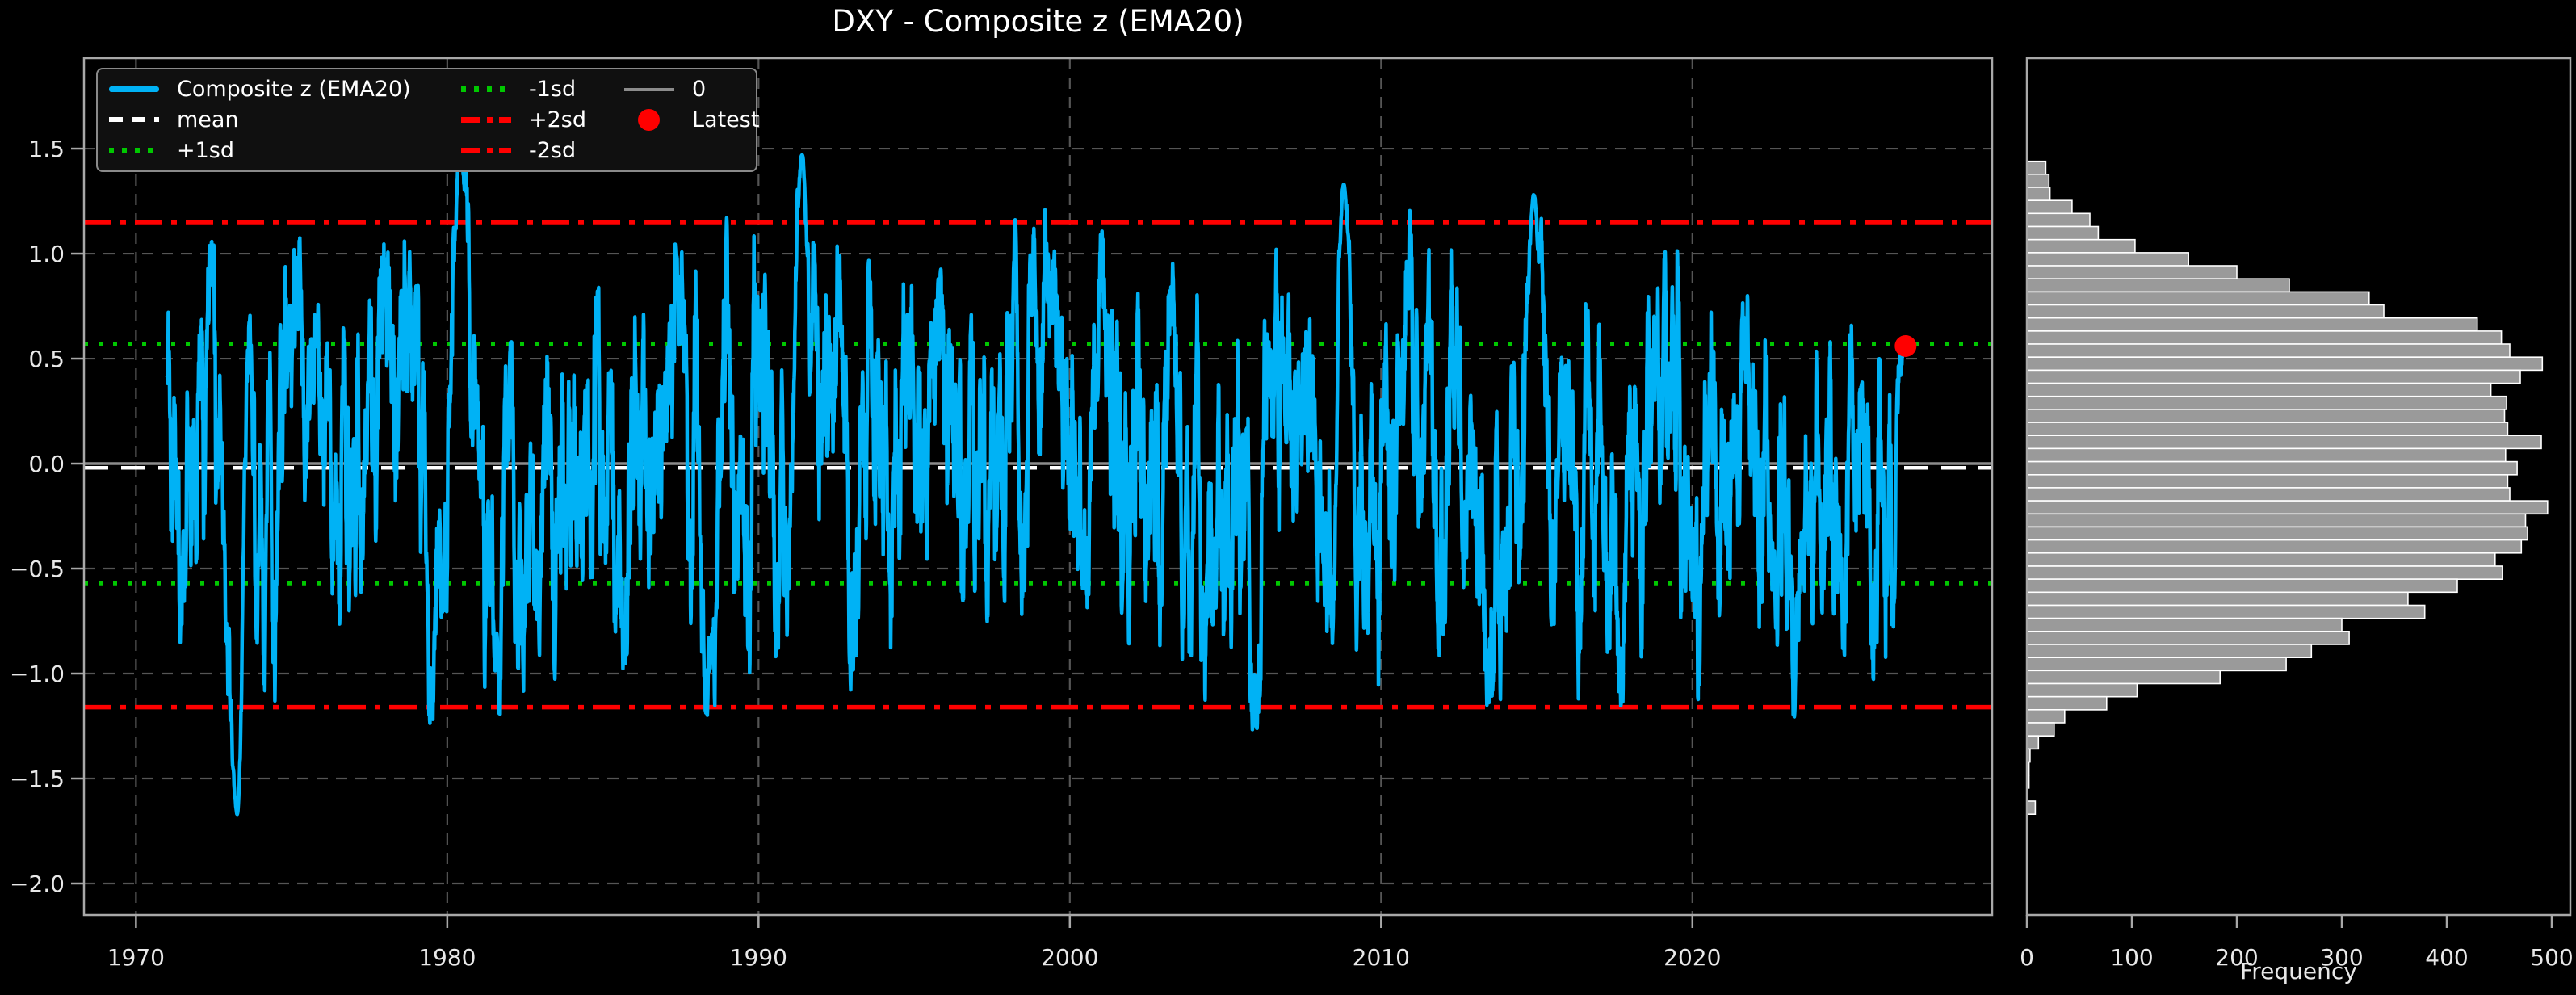  Describe the element at coordinates (1381, 957) in the screenshot. I see `x-tick-label: 2010` at that location.